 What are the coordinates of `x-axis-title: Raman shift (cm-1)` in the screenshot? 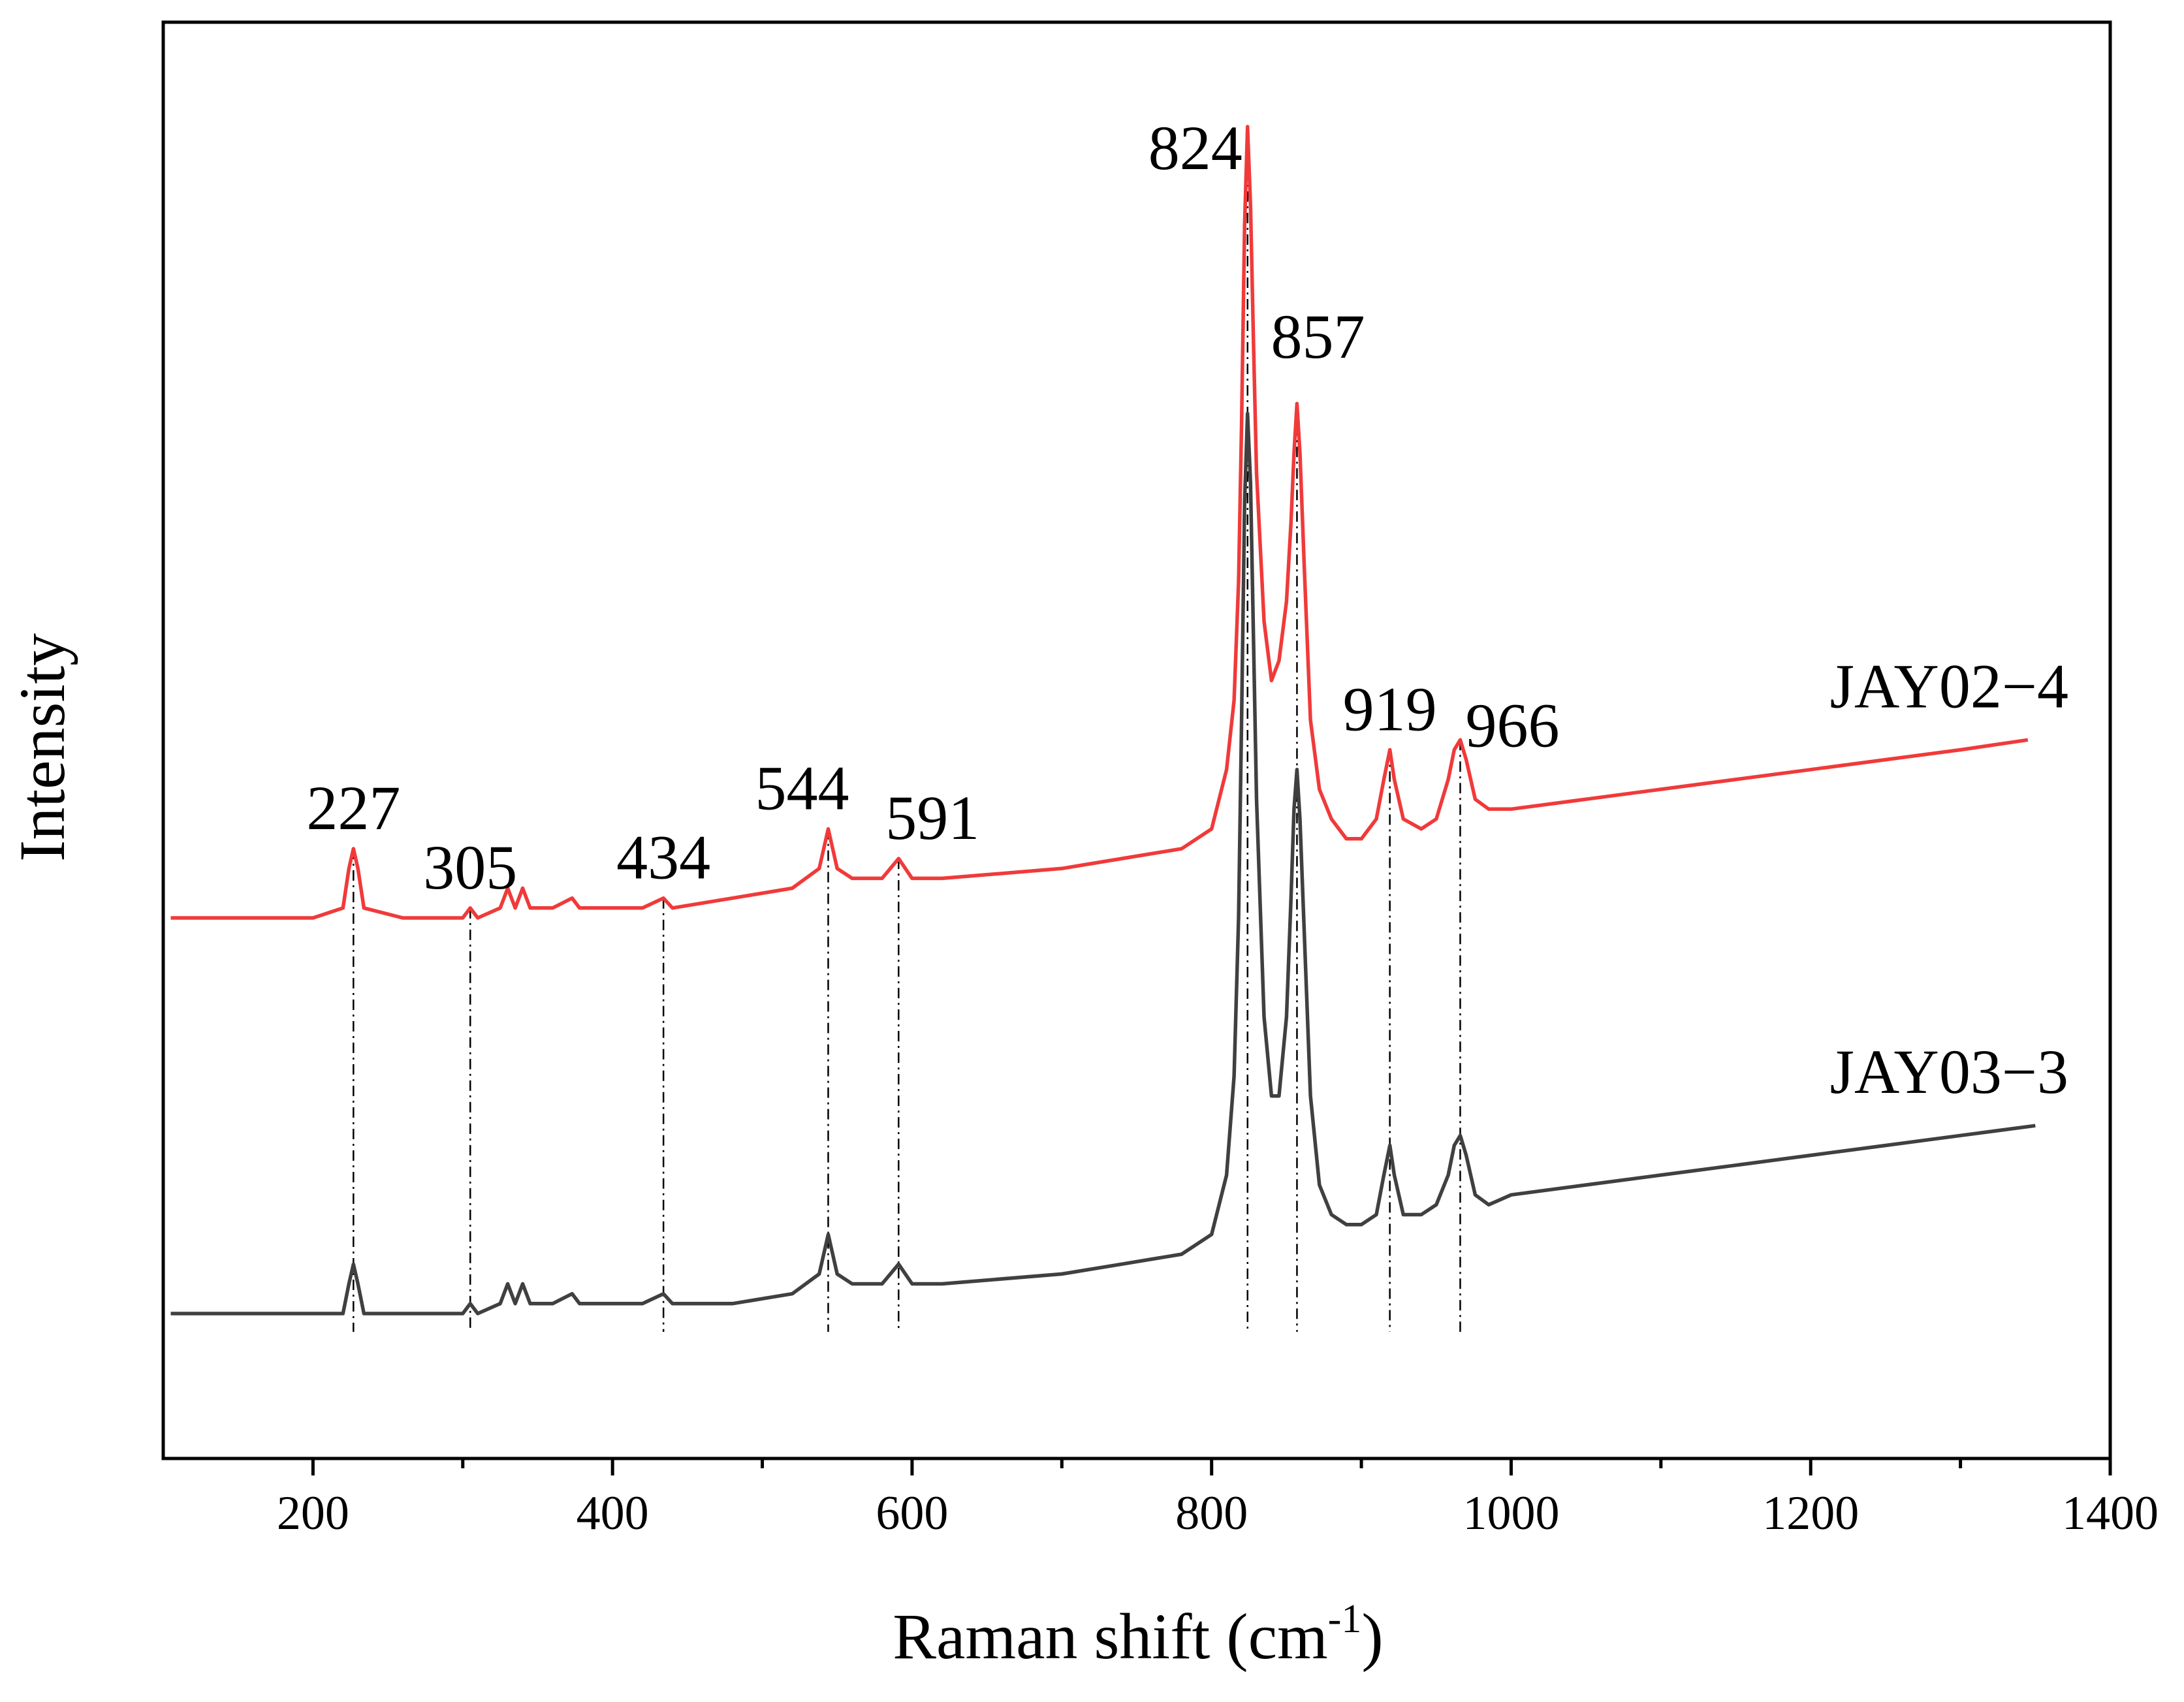 It's located at (1138, 1635).